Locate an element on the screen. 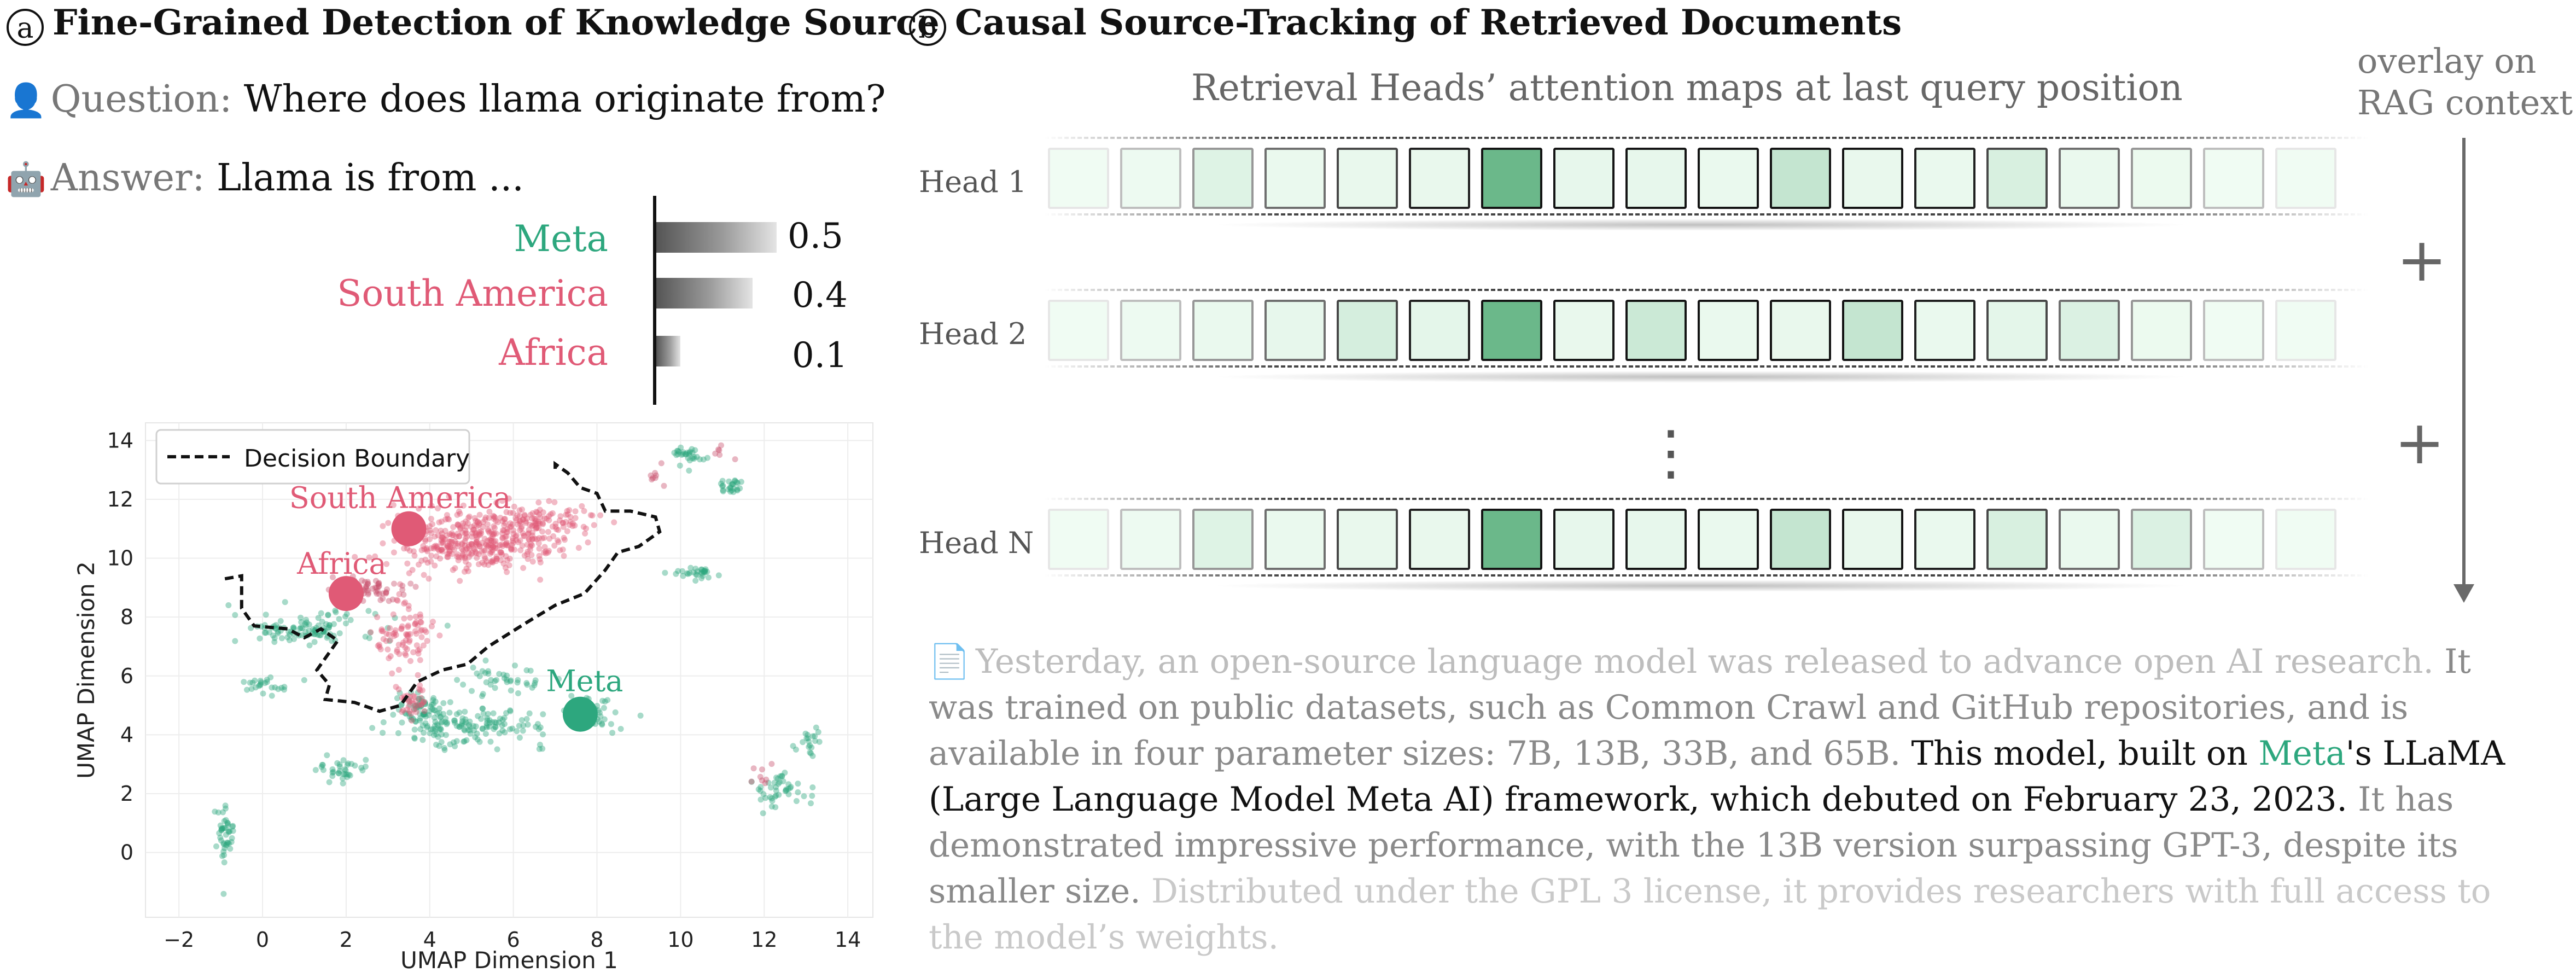 The image size is (2576, 978). x-tick-label: 8 is located at coordinates (596, 940).